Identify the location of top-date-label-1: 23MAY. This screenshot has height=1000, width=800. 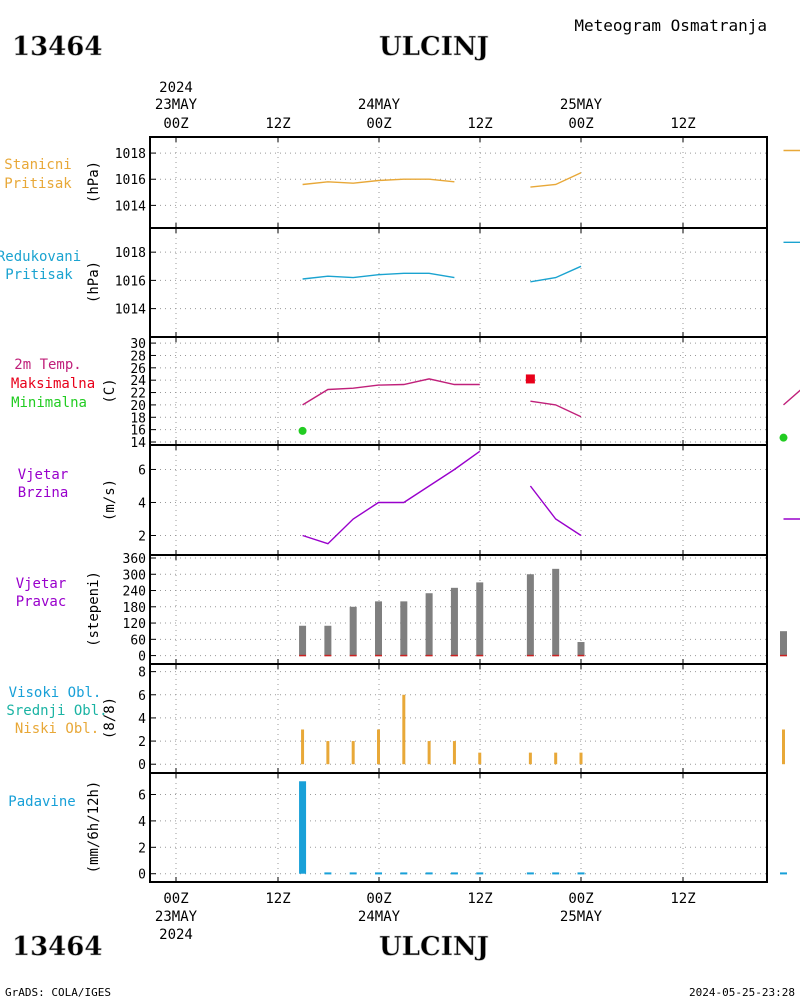
(176, 105).